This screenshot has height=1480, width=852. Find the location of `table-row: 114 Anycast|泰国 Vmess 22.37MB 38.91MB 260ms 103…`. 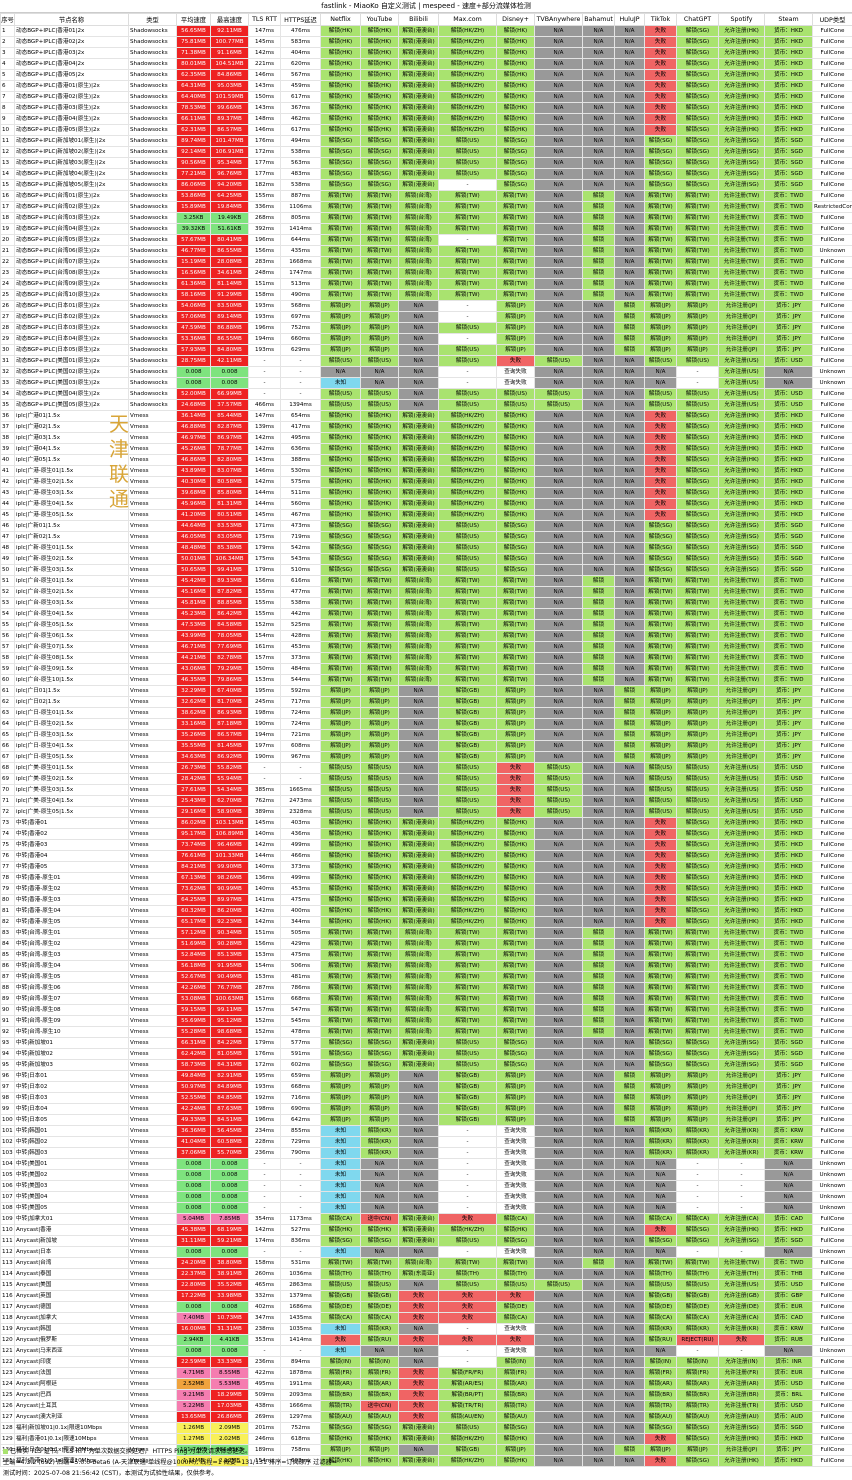

table-row: 114 Anycast|泰国 Vmess 22.37MB 38.91MB 260ms 103… is located at coordinates (426, 1274).